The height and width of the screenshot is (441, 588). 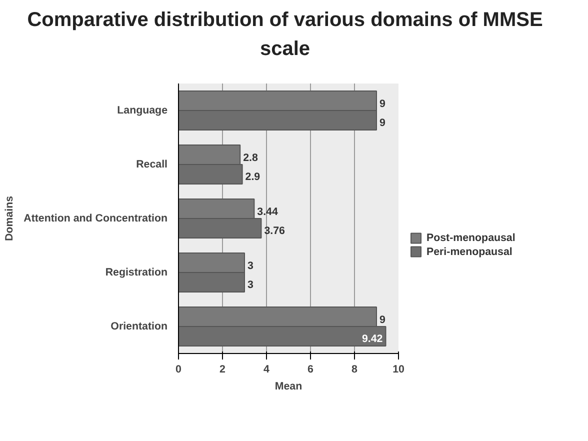 What do you see at coordinates (152, 164) in the screenshot?
I see `y-tick-label: Recall` at bounding box center [152, 164].